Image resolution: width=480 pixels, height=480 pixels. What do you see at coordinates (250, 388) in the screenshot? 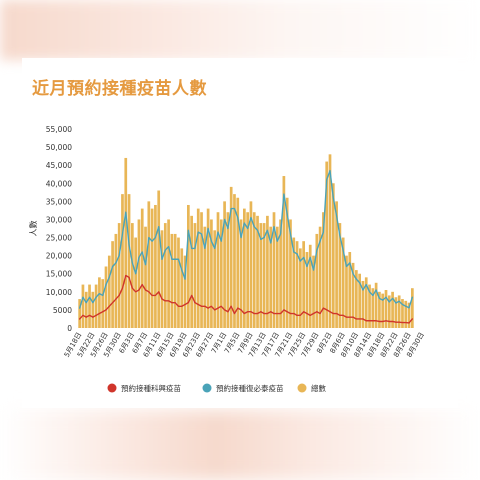
I see `legend-label: 預約接種復必泰疫苗` at bounding box center [250, 388].